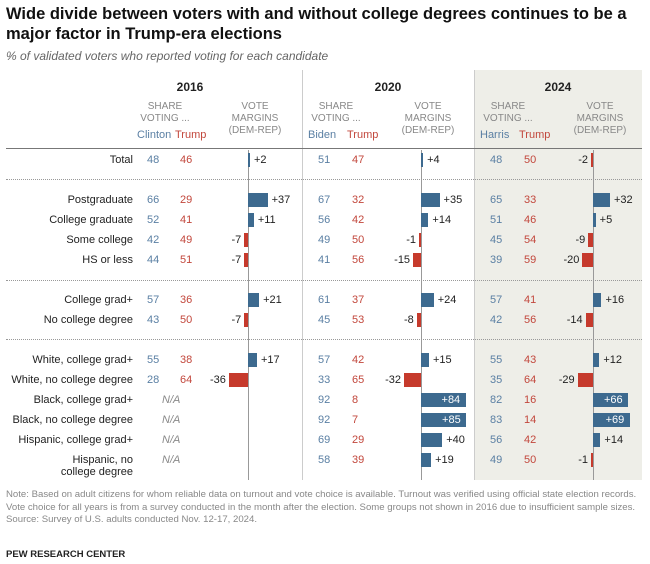  Describe the element at coordinates (186, 240) in the screenshot. I see `rep-share: 49` at that location.